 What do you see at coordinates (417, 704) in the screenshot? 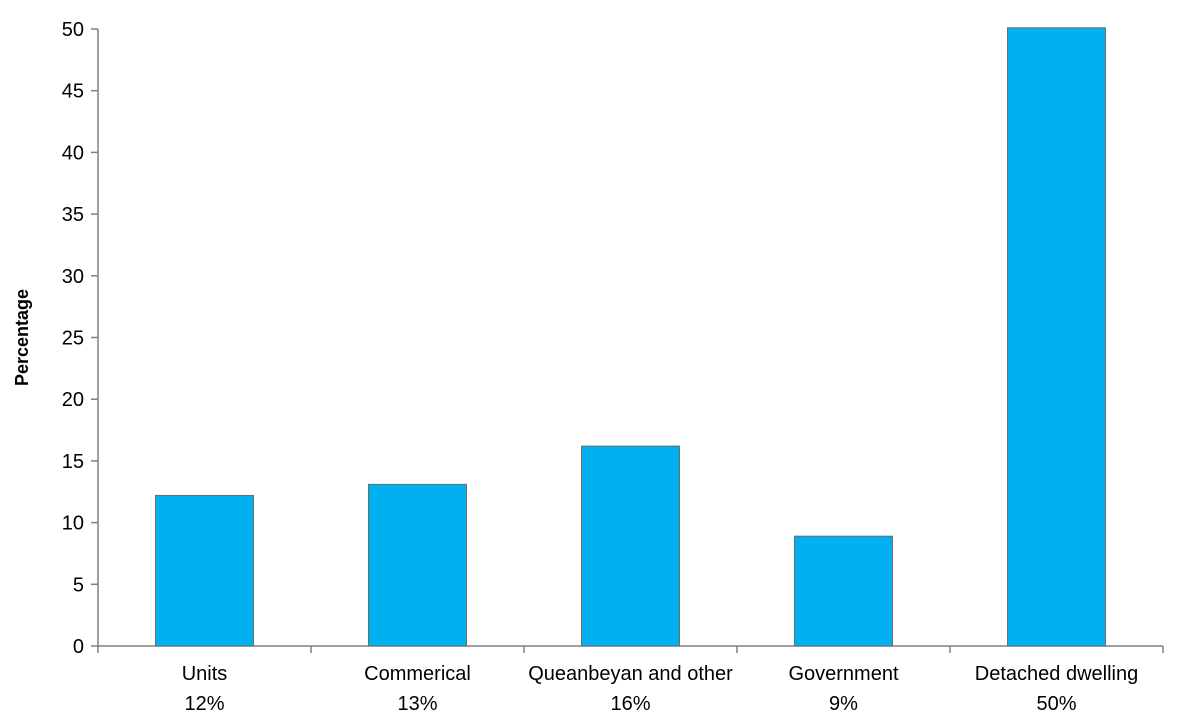
I see `x-tick-label: 13%` at bounding box center [417, 704].